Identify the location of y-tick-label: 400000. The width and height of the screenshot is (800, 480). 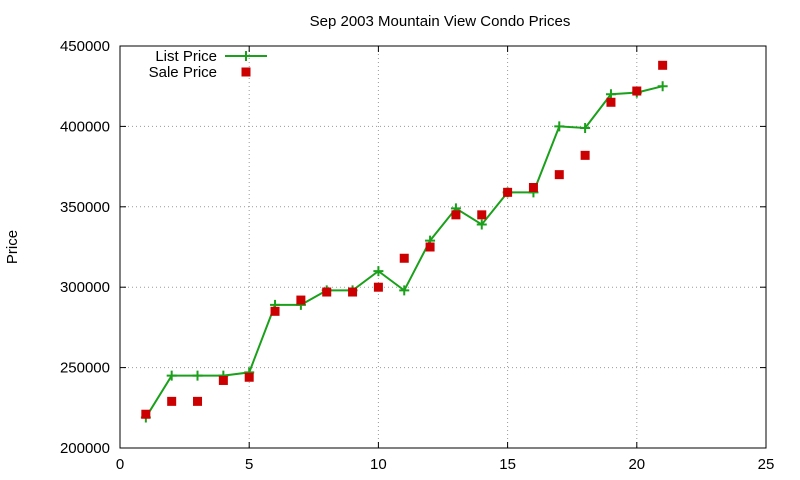
(85, 126).